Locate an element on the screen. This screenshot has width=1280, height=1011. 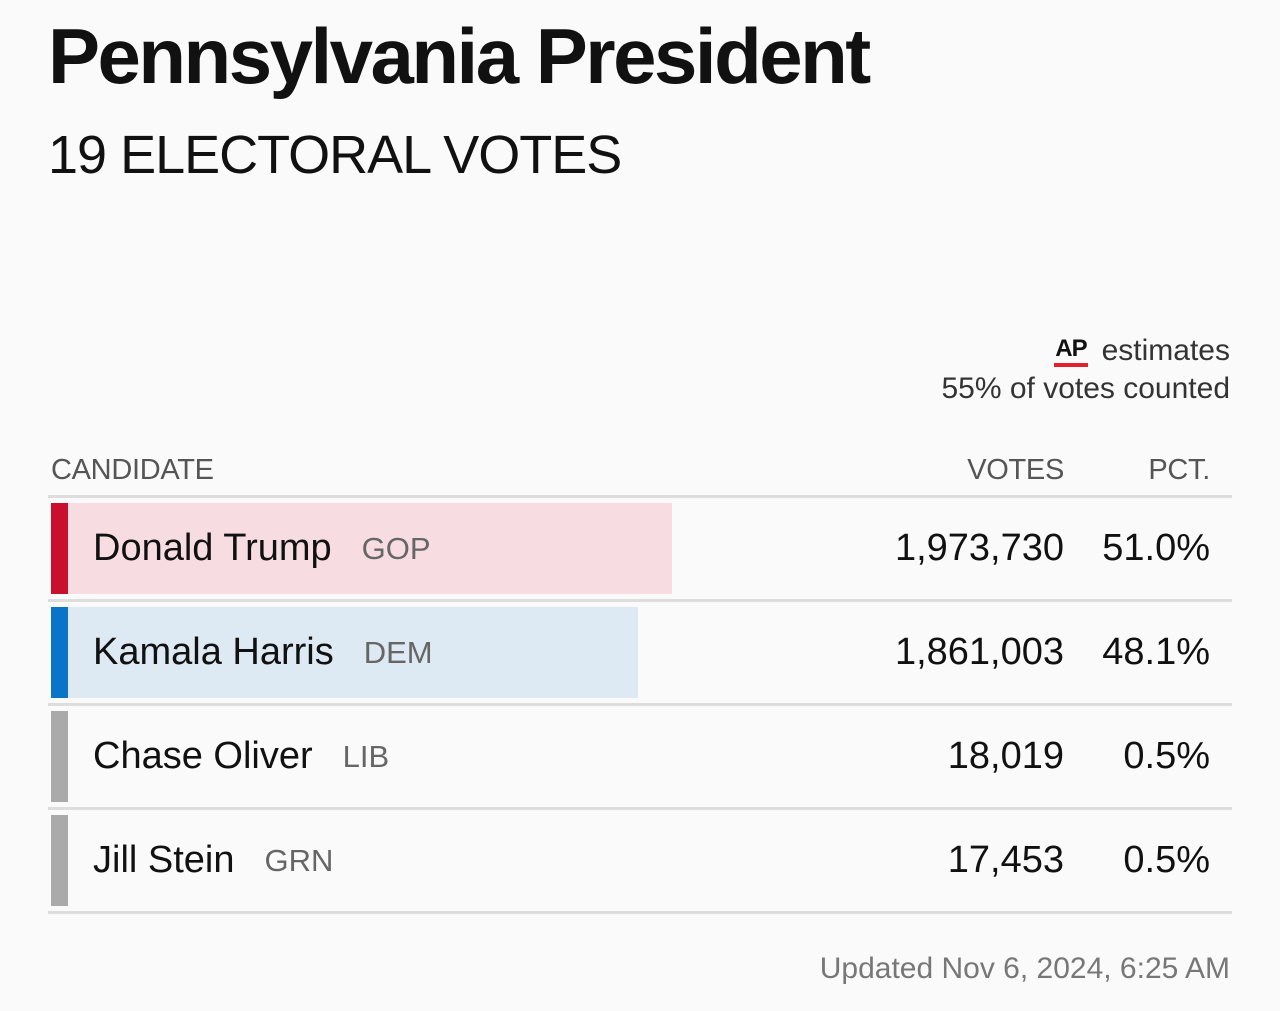
candidate-party: GRN is located at coordinates (299, 860).